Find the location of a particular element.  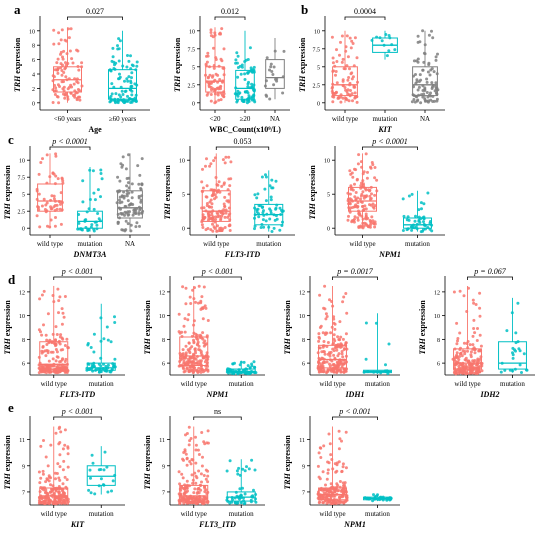

x-tick-label: wild type is located at coordinates (362, 244).